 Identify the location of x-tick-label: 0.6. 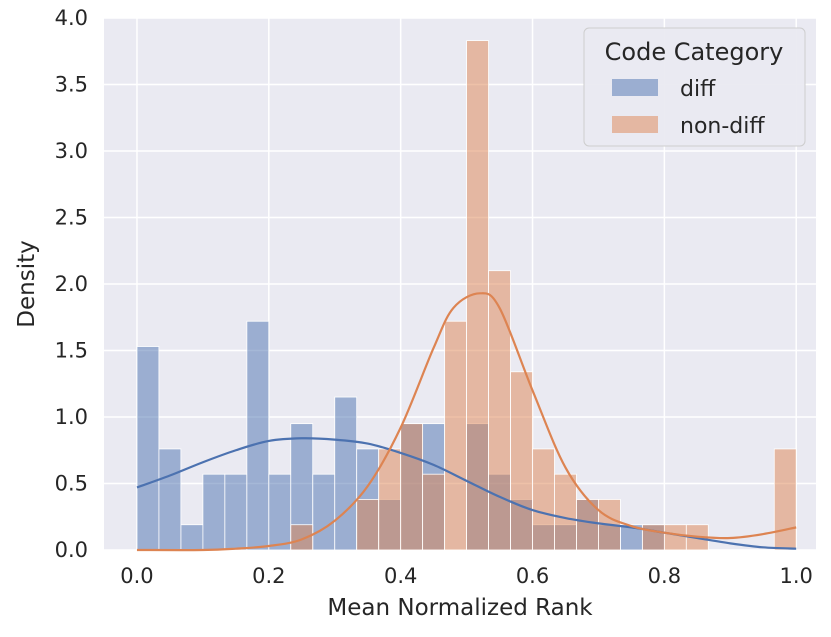
(532, 576).